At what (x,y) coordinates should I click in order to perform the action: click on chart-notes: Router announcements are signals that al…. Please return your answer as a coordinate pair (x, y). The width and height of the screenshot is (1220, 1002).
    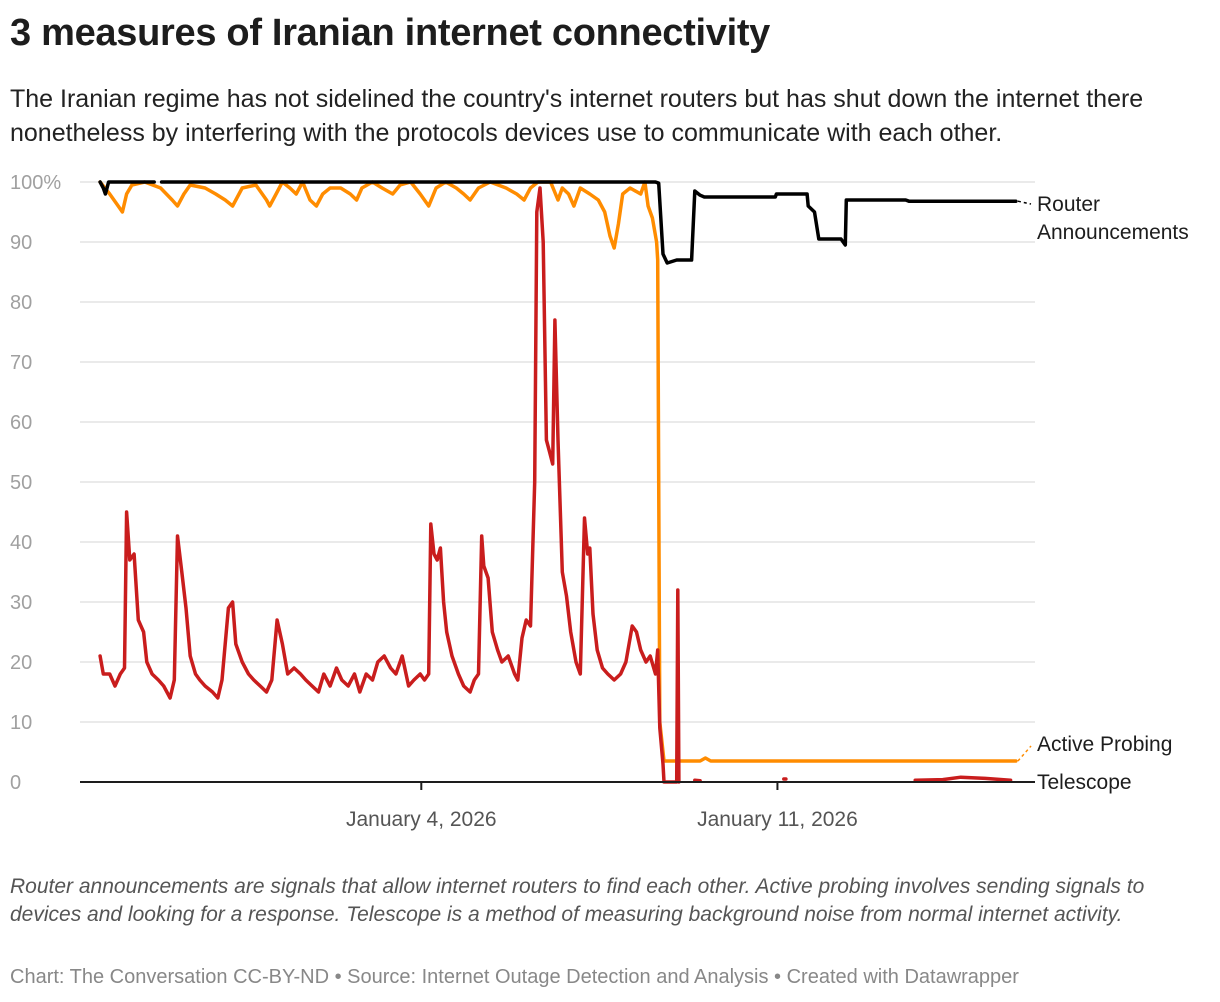
    Looking at the image, I should click on (577, 900).